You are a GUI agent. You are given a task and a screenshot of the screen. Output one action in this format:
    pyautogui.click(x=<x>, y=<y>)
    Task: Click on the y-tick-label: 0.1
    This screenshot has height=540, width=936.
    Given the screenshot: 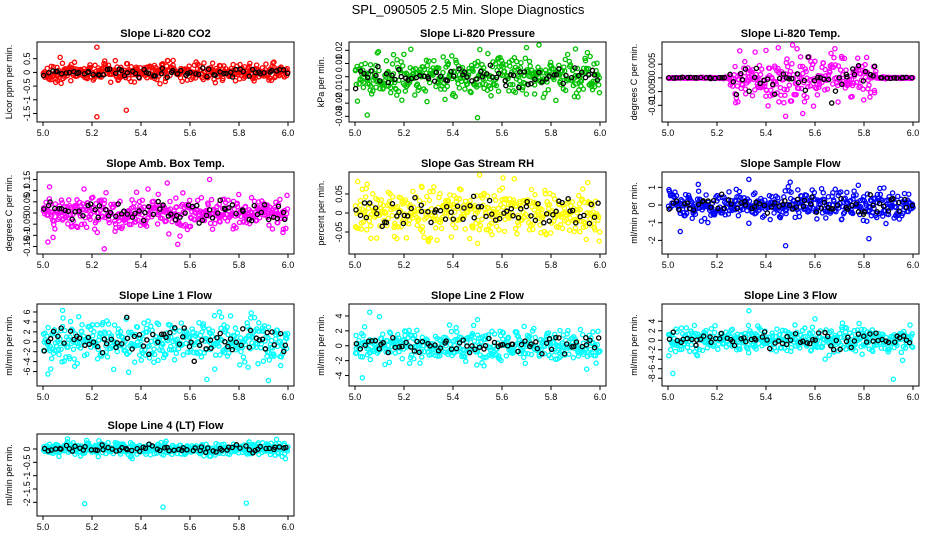 What is the action you would take?
    pyautogui.click(x=27, y=190)
    